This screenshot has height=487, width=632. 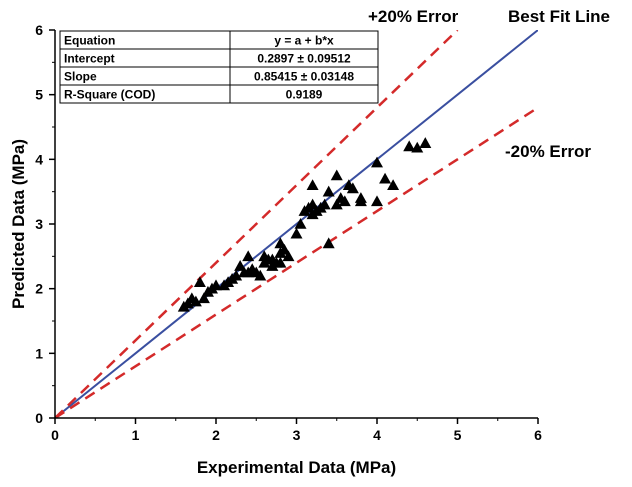 I want to click on y-tick-label: 6, so click(x=39, y=30).